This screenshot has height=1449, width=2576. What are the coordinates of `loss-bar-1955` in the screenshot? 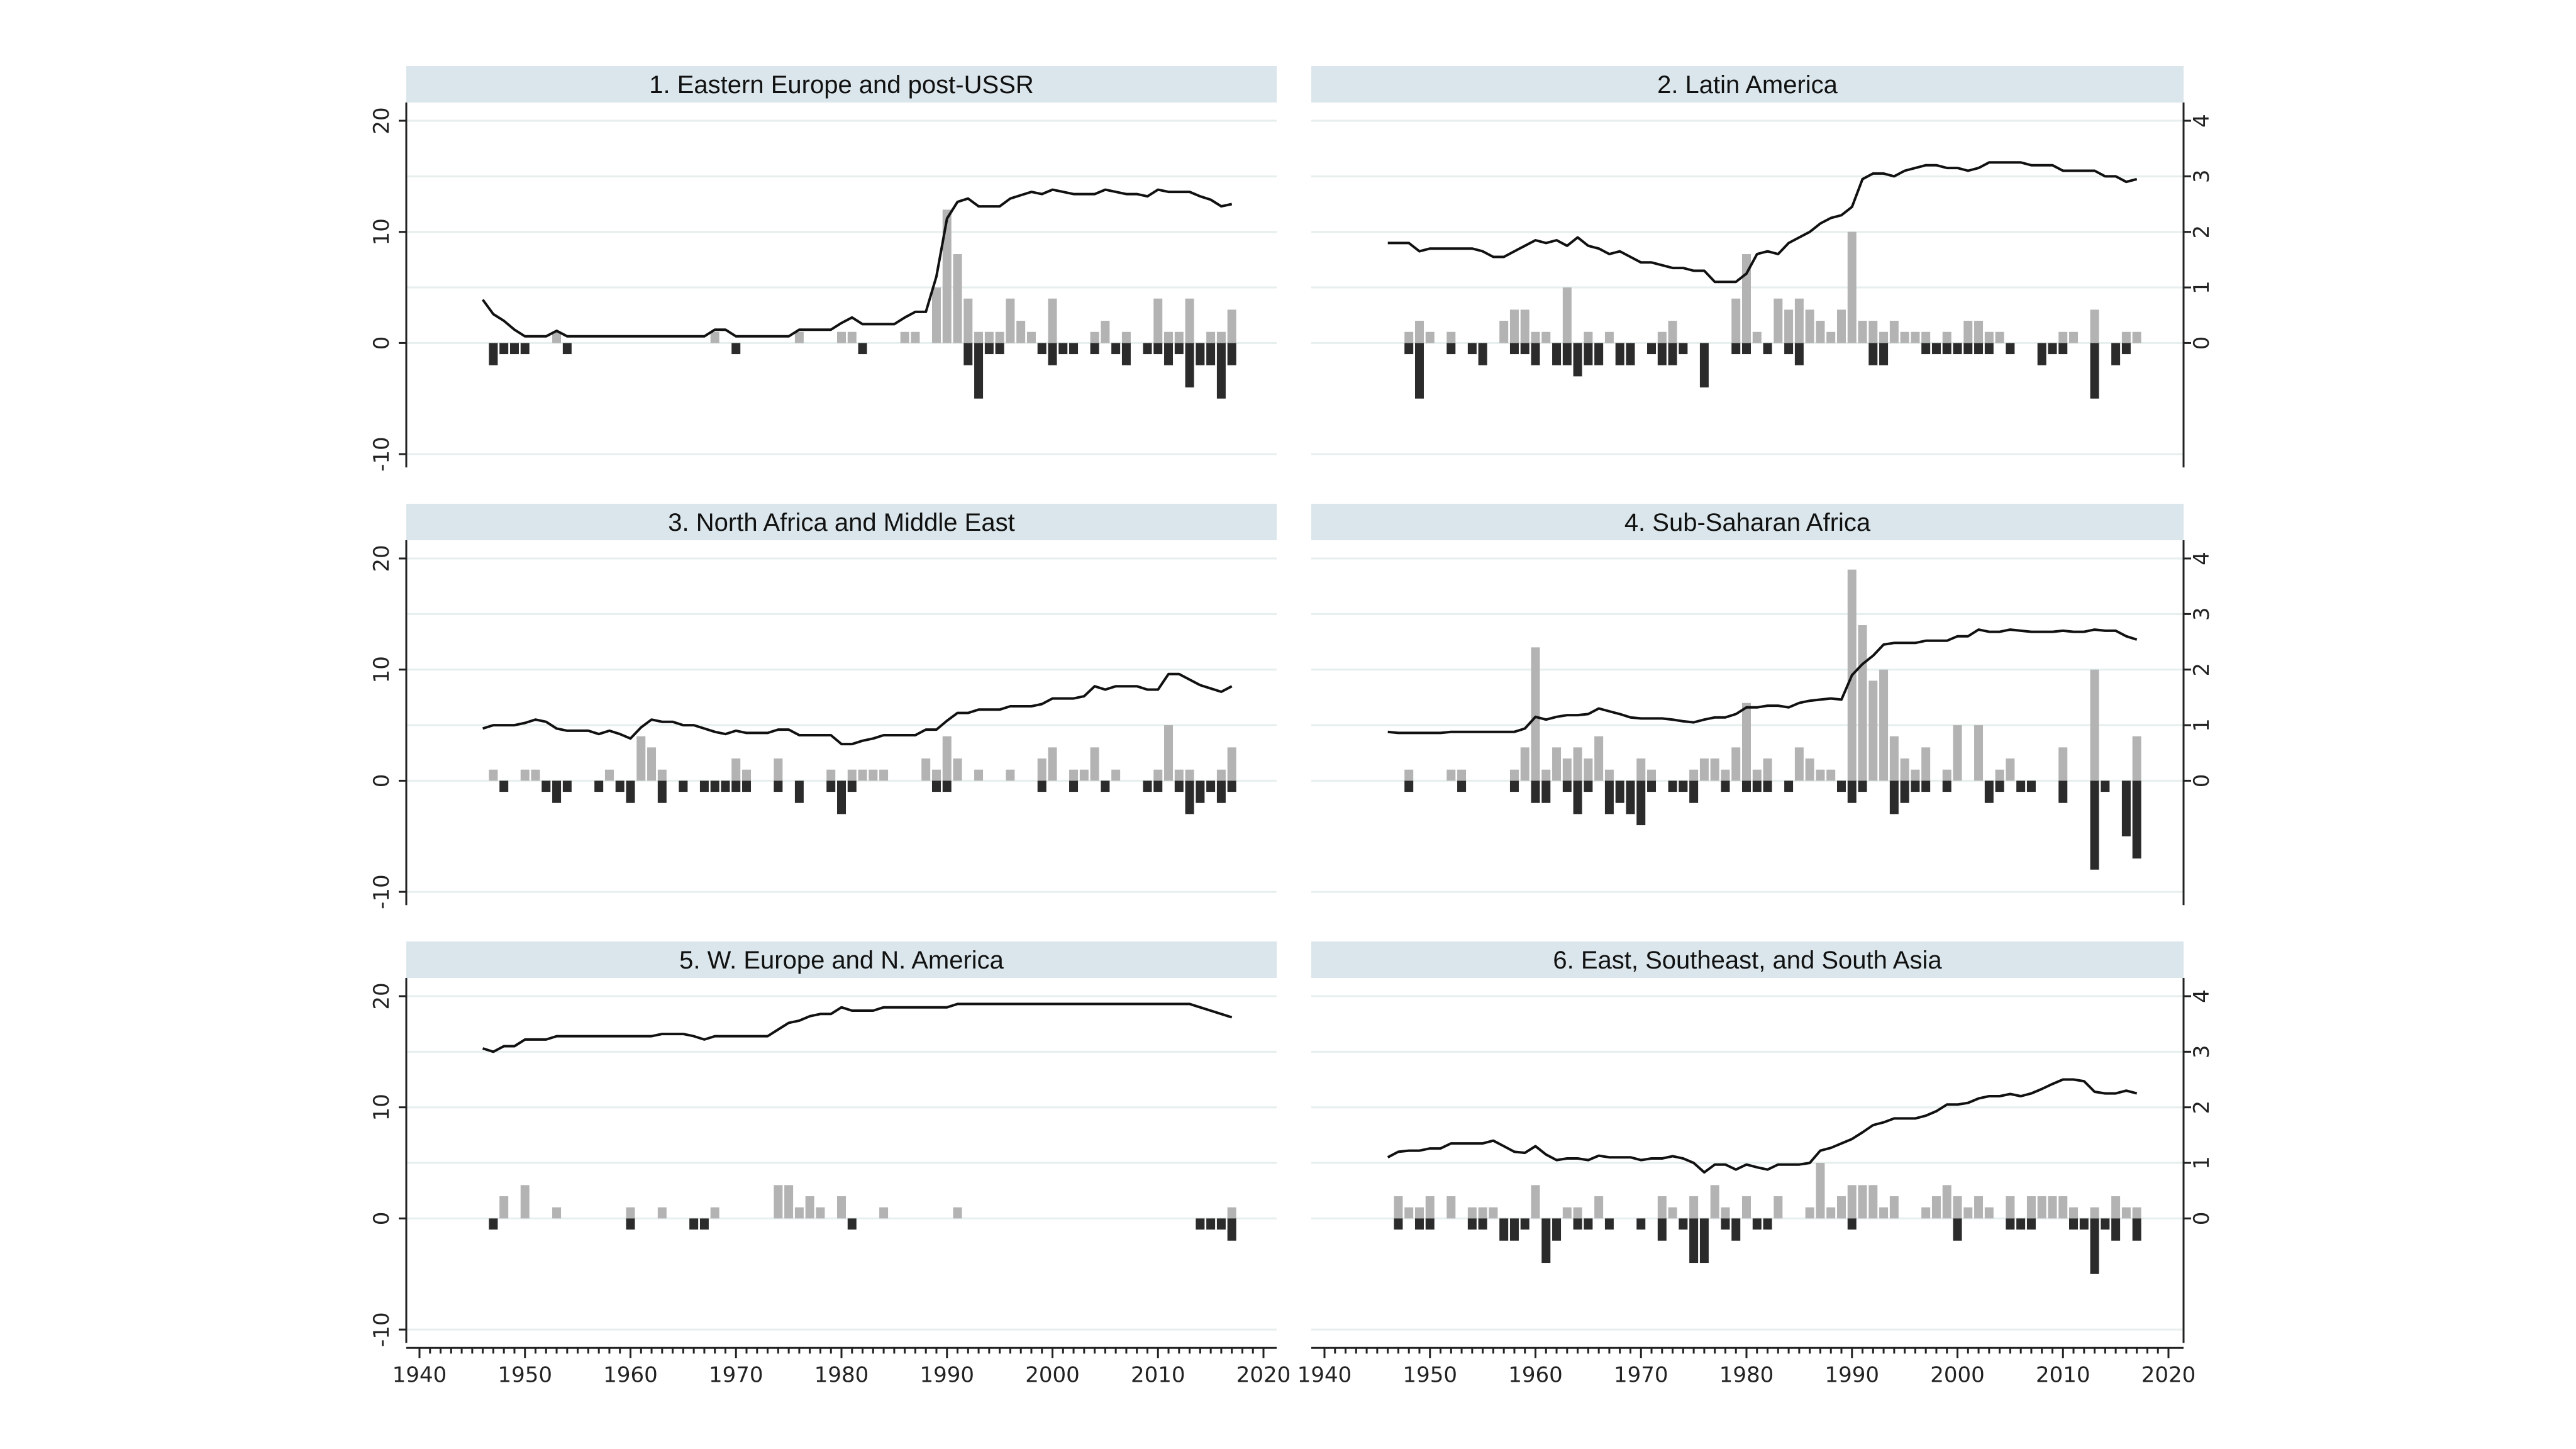 It's located at (1482, 1224).